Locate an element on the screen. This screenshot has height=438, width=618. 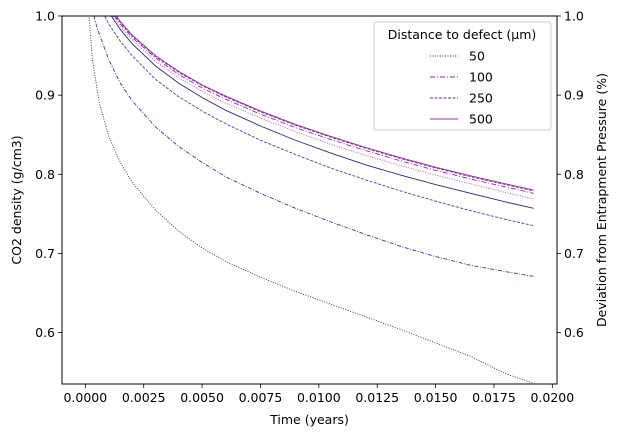
x-tick-label: 0.0200 is located at coordinates (552, 397).